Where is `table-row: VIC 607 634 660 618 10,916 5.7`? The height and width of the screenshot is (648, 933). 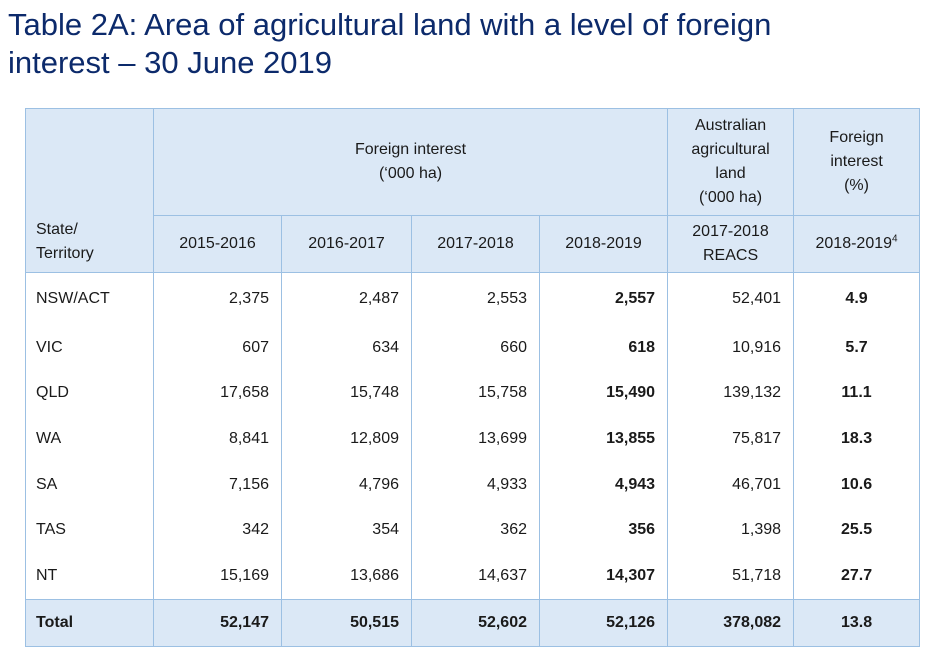
table-row: VIC 607 634 660 618 10,916 5.7 is located at coordinates (473, 348).